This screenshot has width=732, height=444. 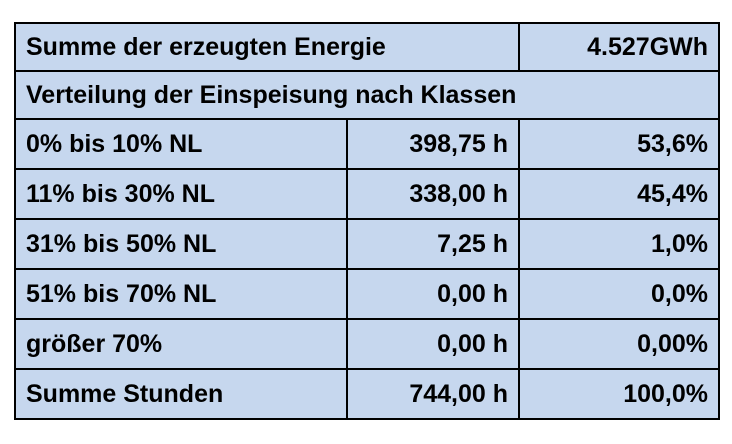 I want to click on class-label: größer 70%, so click(x=181, y=344).